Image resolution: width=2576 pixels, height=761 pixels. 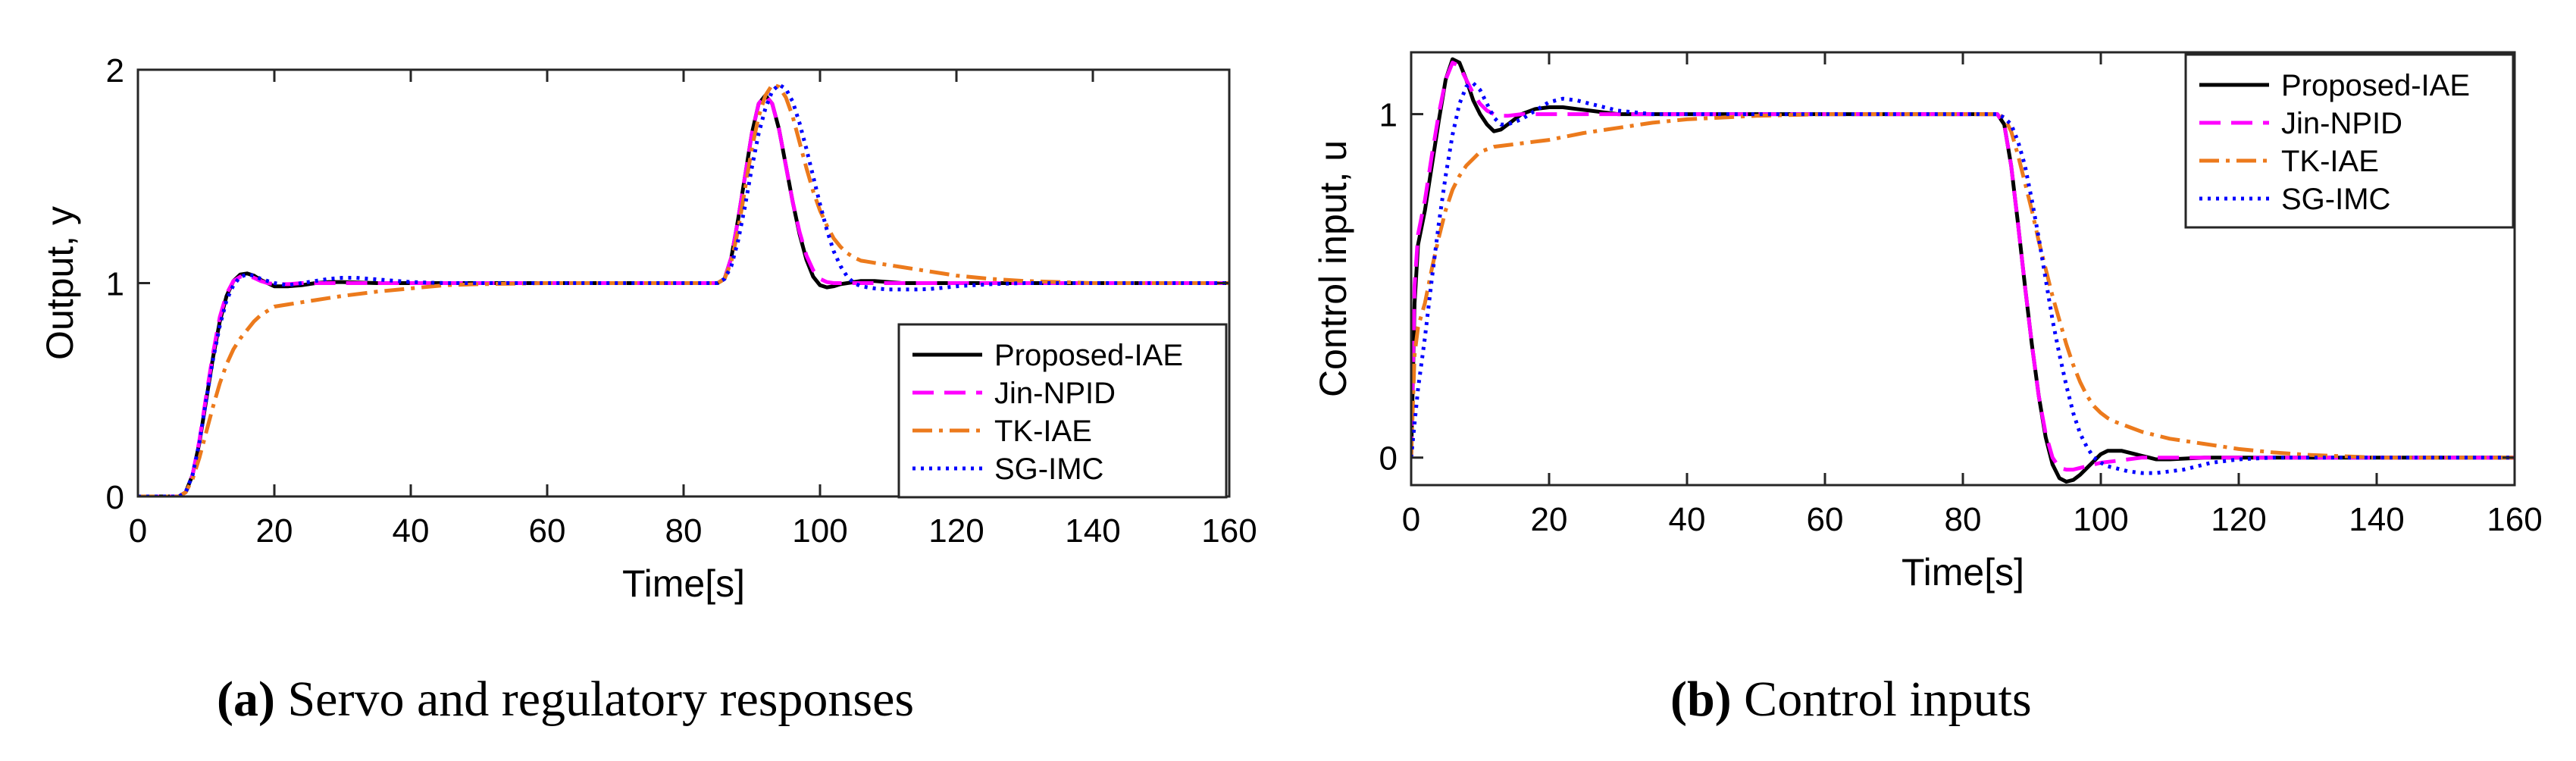 I want to click on panel-b-legend: Proposed-IAE Jin-NPID TK-IAE SG-IMC, so click(x=2349, y=141).